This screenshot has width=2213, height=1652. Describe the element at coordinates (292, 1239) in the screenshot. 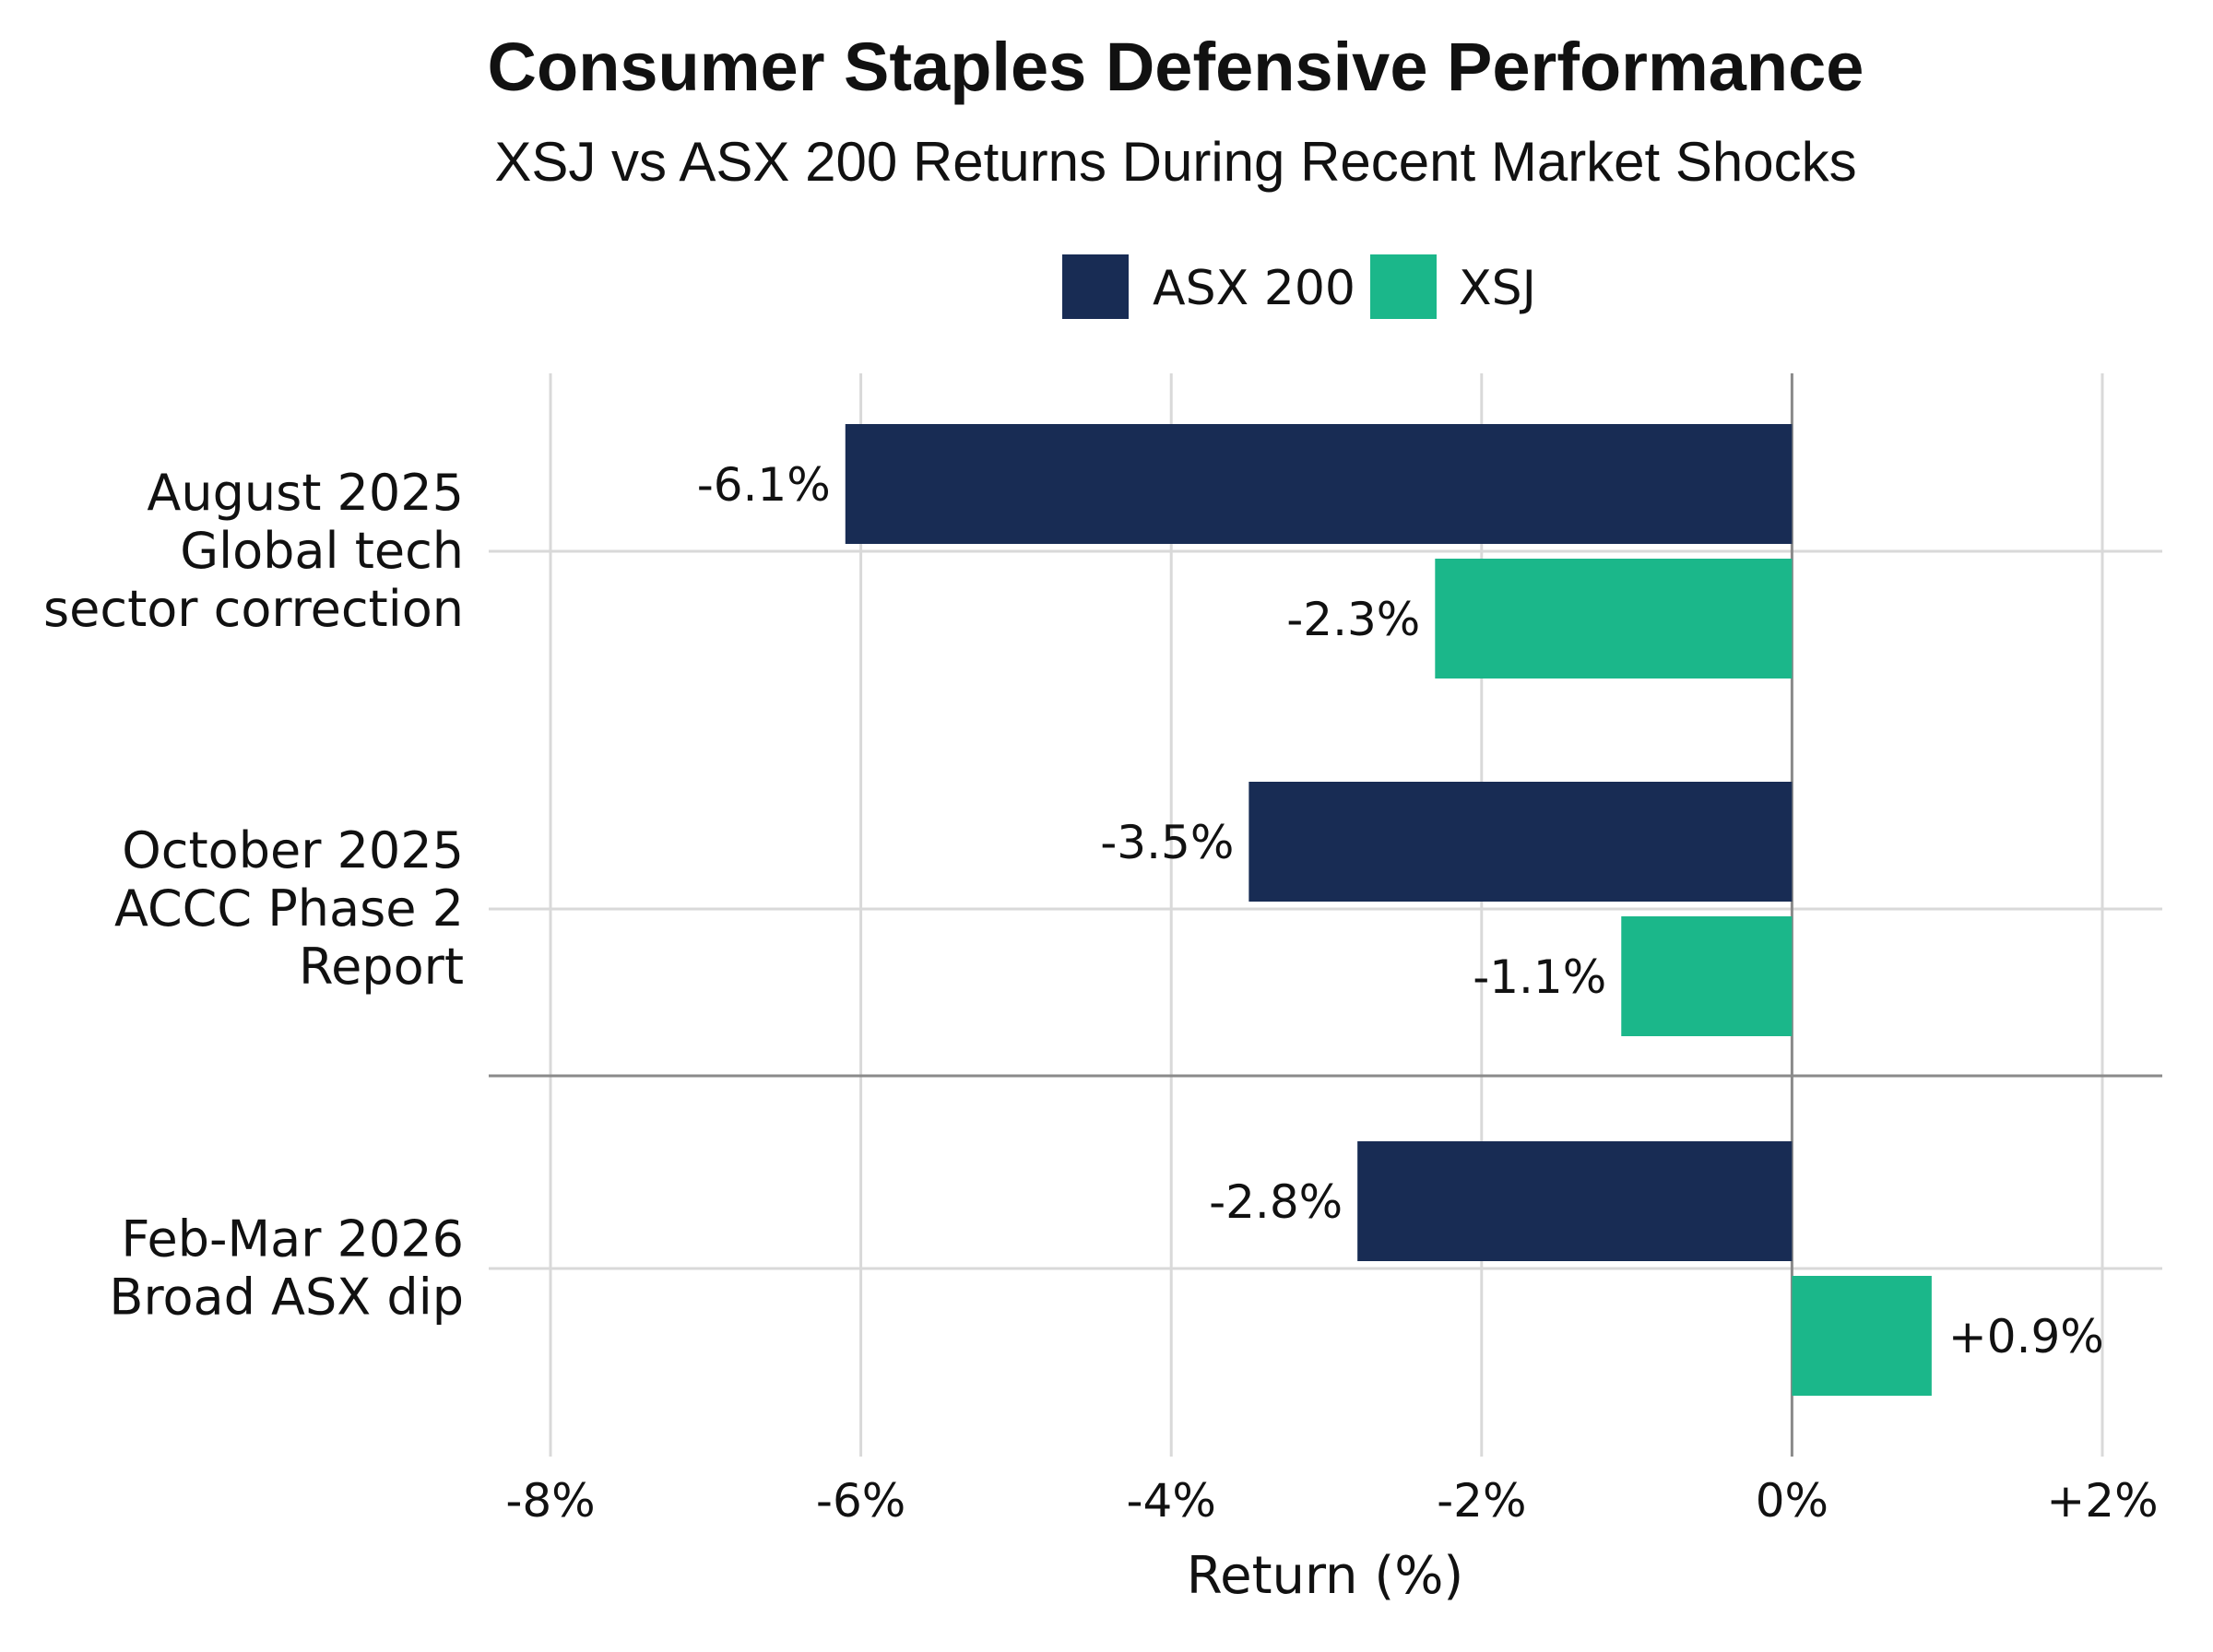

I see `category-label-line: Feb-Mar 2026` at that location.